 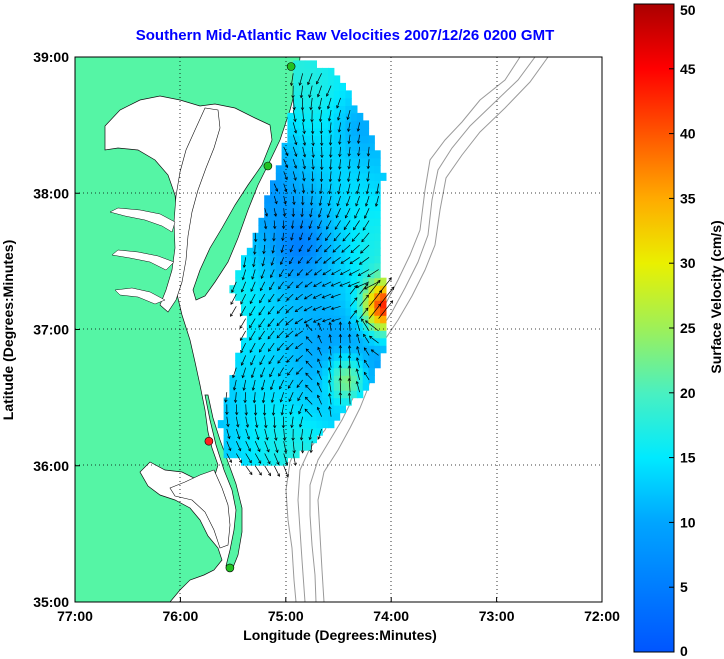 I want to click on x-tick-label: 73:00, so click(x=497, y=616).